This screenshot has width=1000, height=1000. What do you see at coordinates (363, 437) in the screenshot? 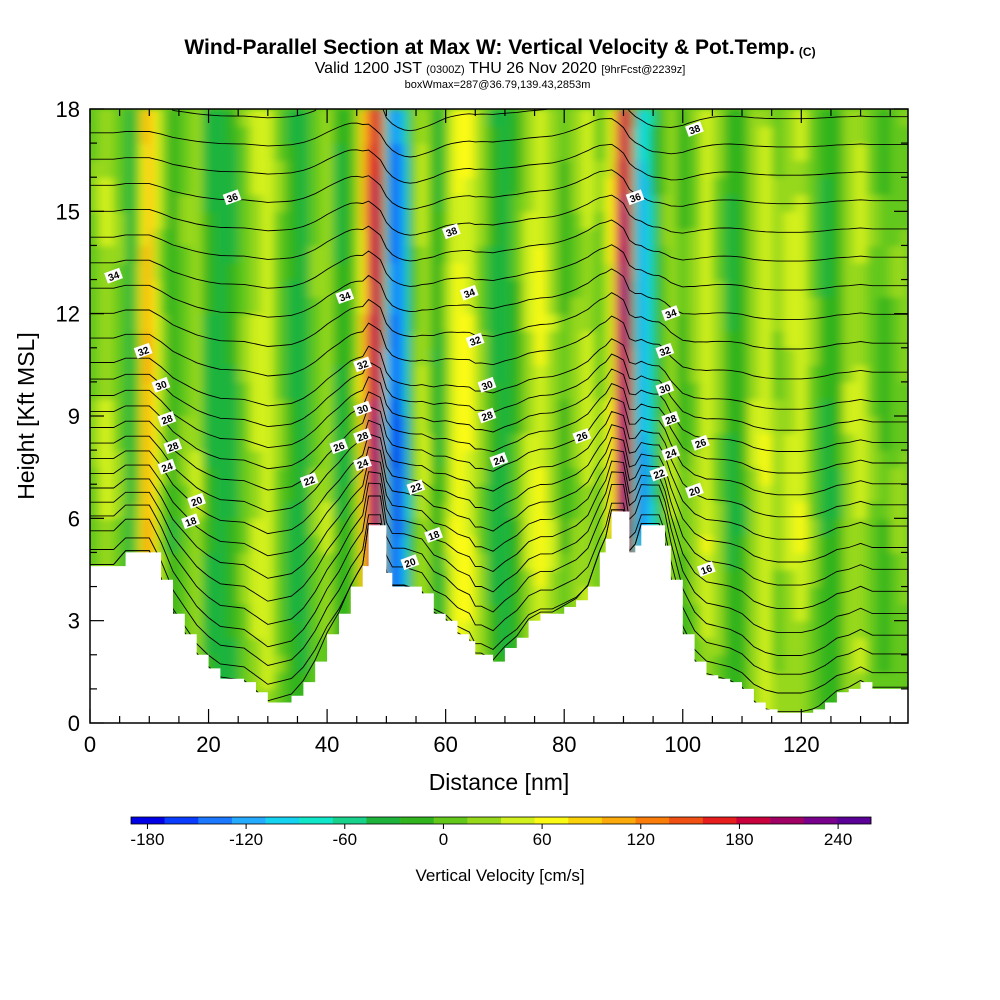
I see `svg-text: 28` at bounding box center [363, 437].